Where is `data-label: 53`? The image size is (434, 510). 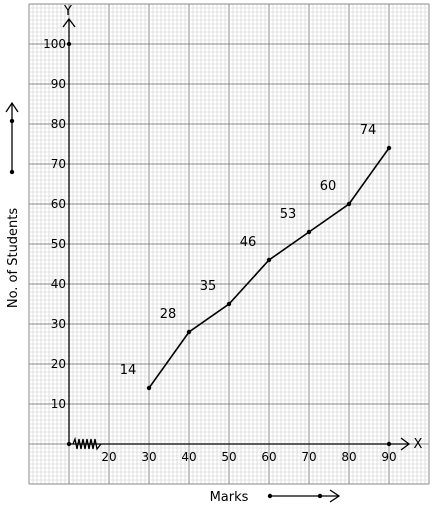
data-label: 53 is located at coordinates (288, 214).